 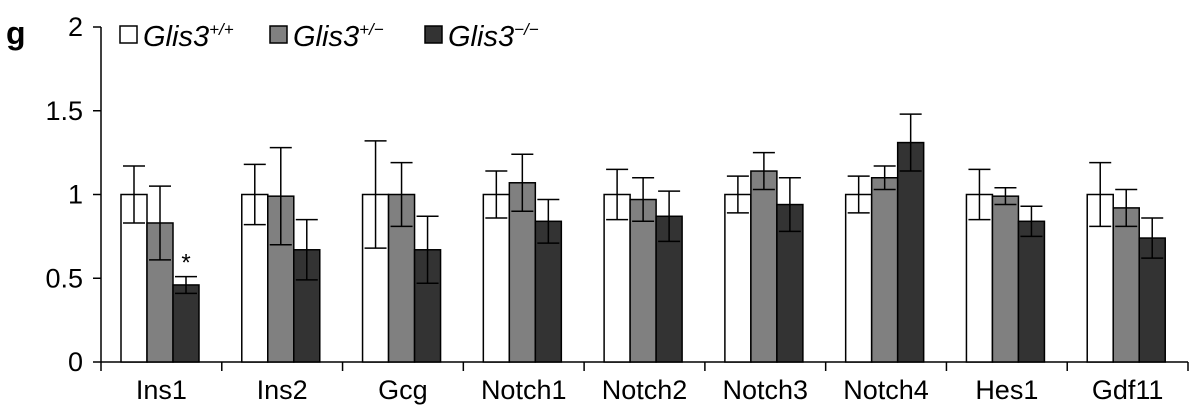 What do you see at coordinates (1128, 390) in the screenshot?
I see `category-label: Gdf11` at bounding box center [1128, 390].